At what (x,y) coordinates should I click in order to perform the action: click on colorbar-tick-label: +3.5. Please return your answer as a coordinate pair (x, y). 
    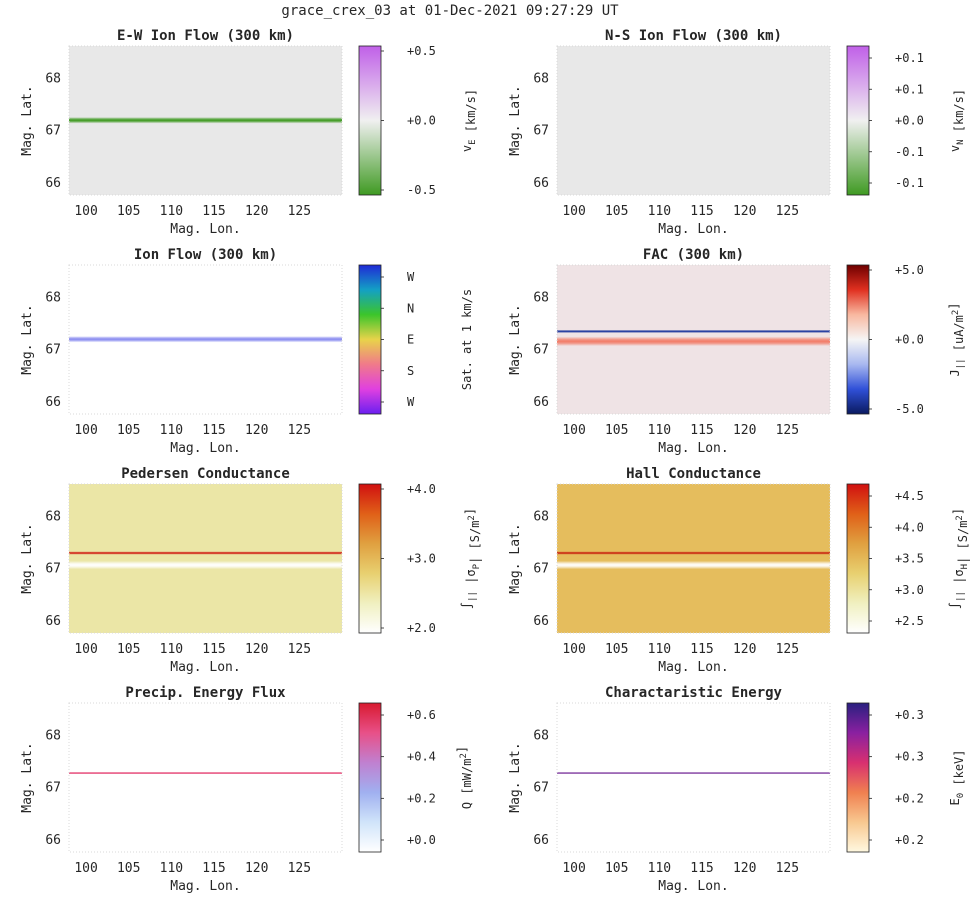
    Looking at the image, I should click on (909, 559).